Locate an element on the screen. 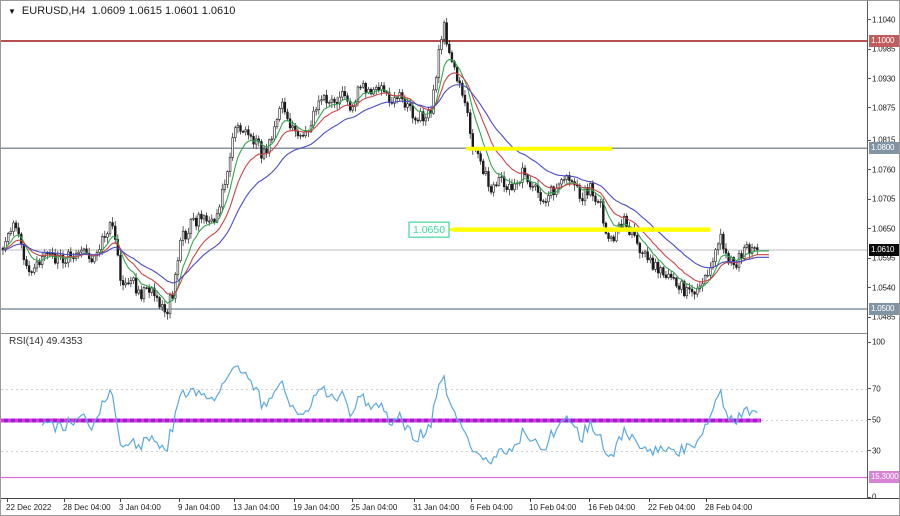  time-axis-label: 22 Dec 2022 is located at coordinates (29, 507).